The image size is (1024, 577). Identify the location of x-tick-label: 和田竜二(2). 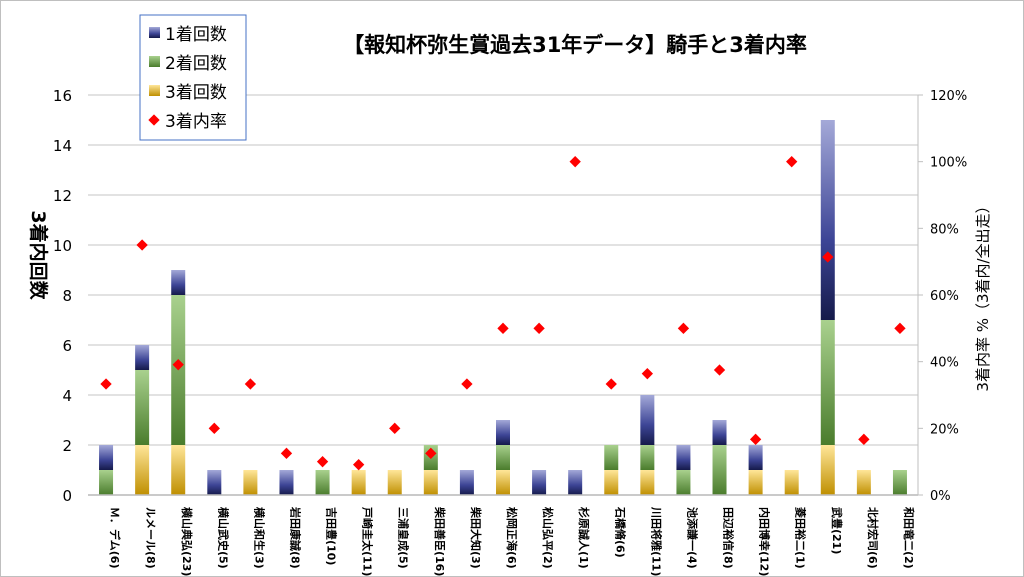
(909, 538).